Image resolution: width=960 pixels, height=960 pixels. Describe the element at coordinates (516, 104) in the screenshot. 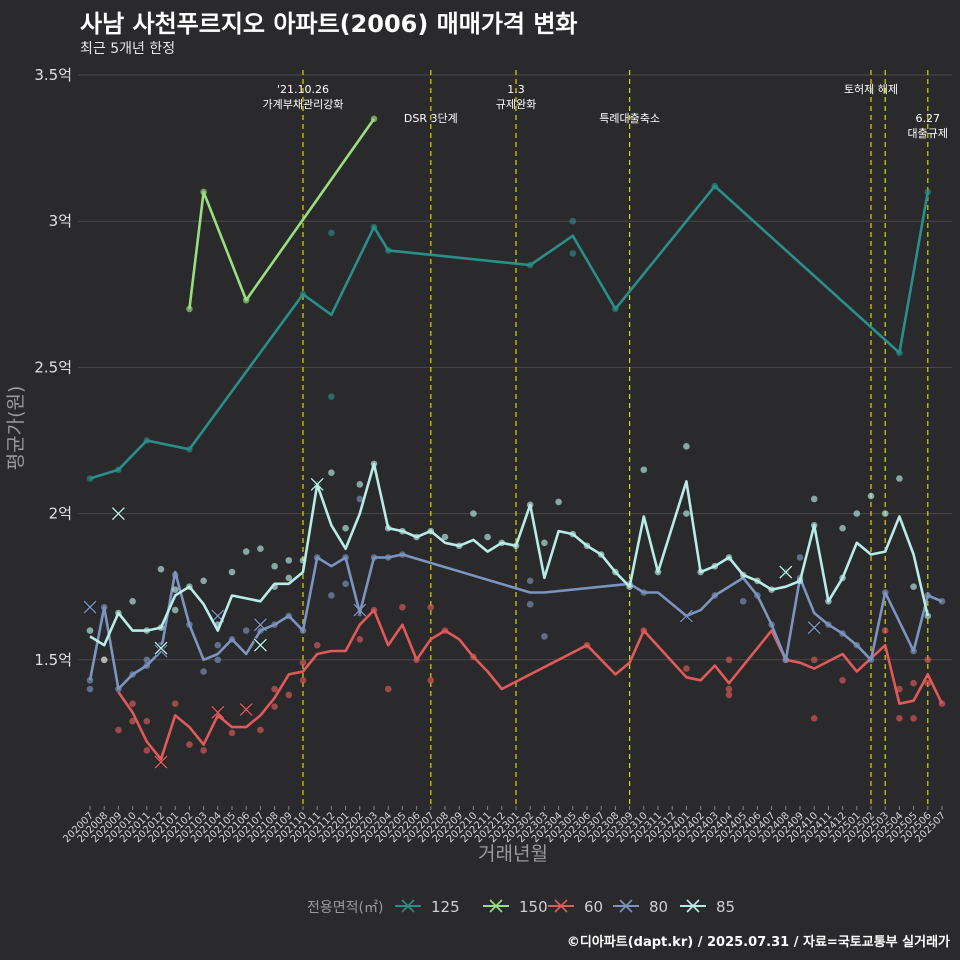

I see `event-label: 규제완화` at that location.